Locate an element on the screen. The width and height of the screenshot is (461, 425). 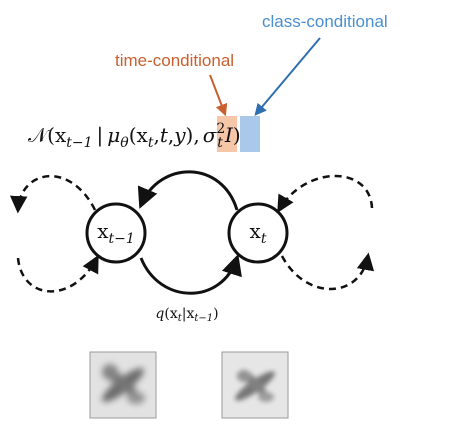
class-highlight is located at coordinates (250, 134).